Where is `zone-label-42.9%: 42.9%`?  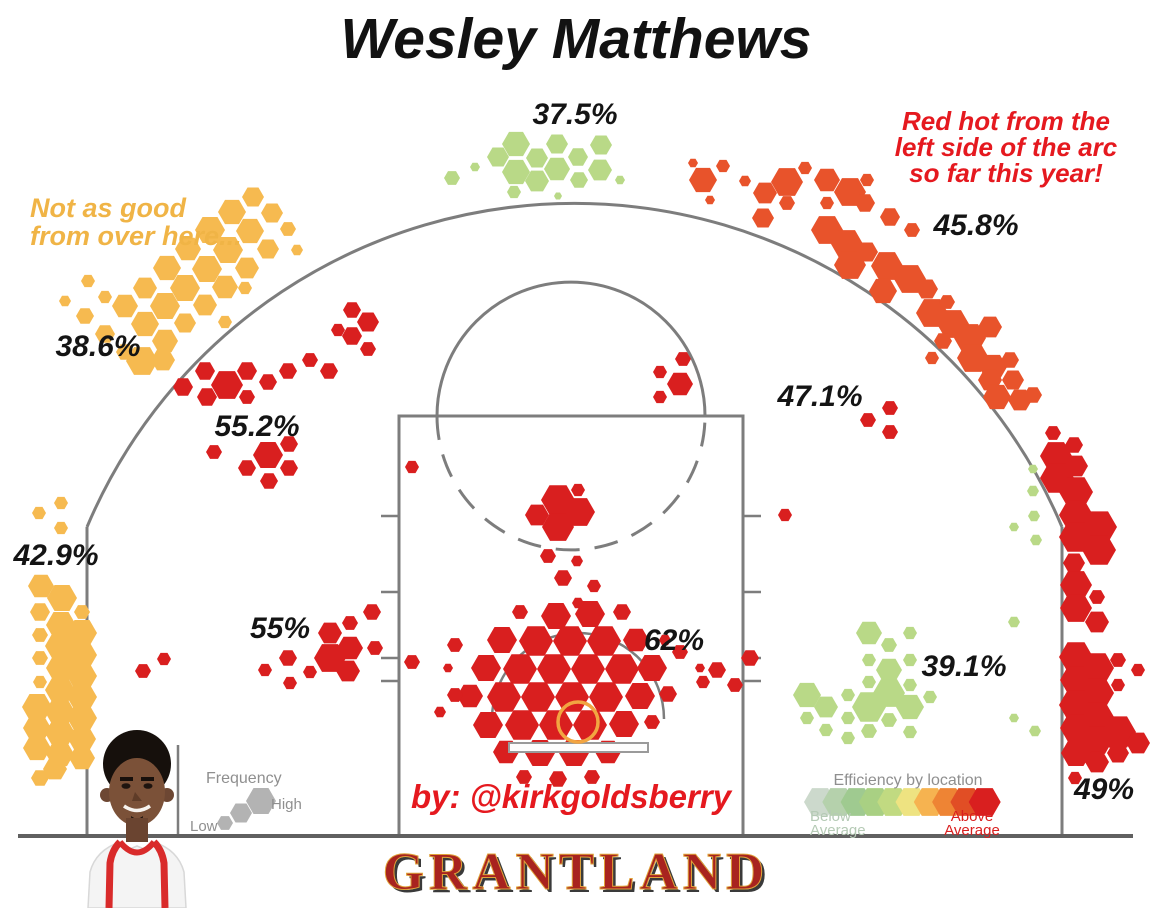
zone-label-42.9%: 42.9% is located at coordinates (55, 555).